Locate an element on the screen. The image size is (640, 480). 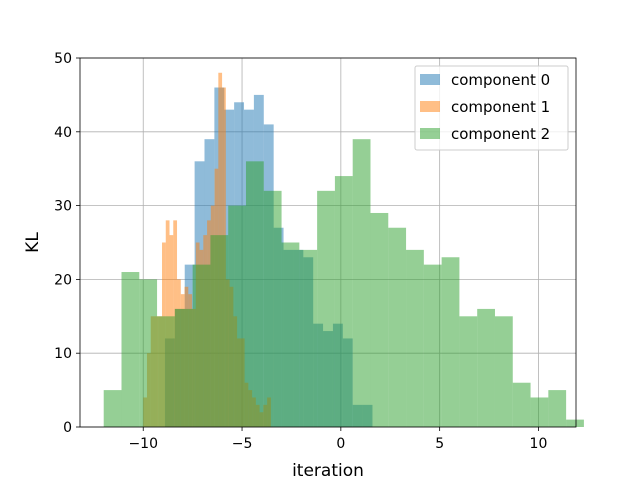
legend-label-0: component 0 is located at coordinates (500, 80).